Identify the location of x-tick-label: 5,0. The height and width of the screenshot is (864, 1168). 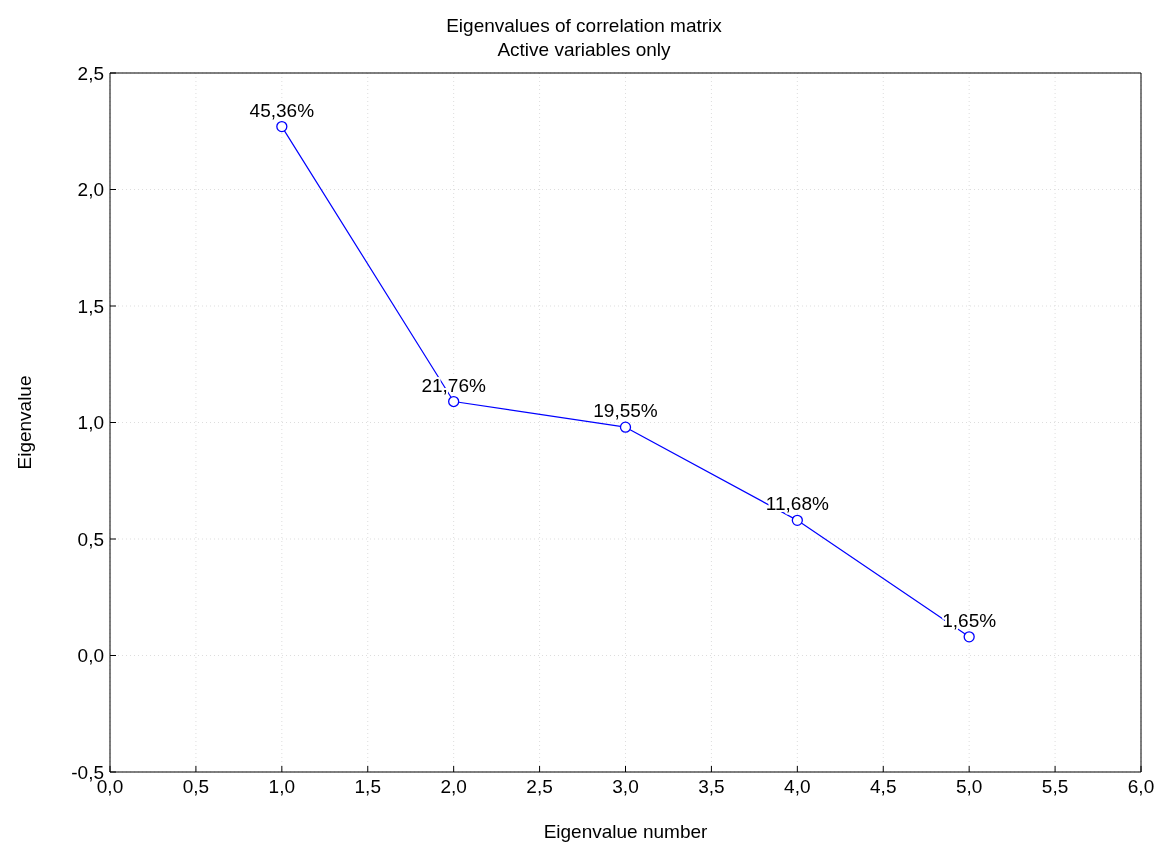
(969, 787).